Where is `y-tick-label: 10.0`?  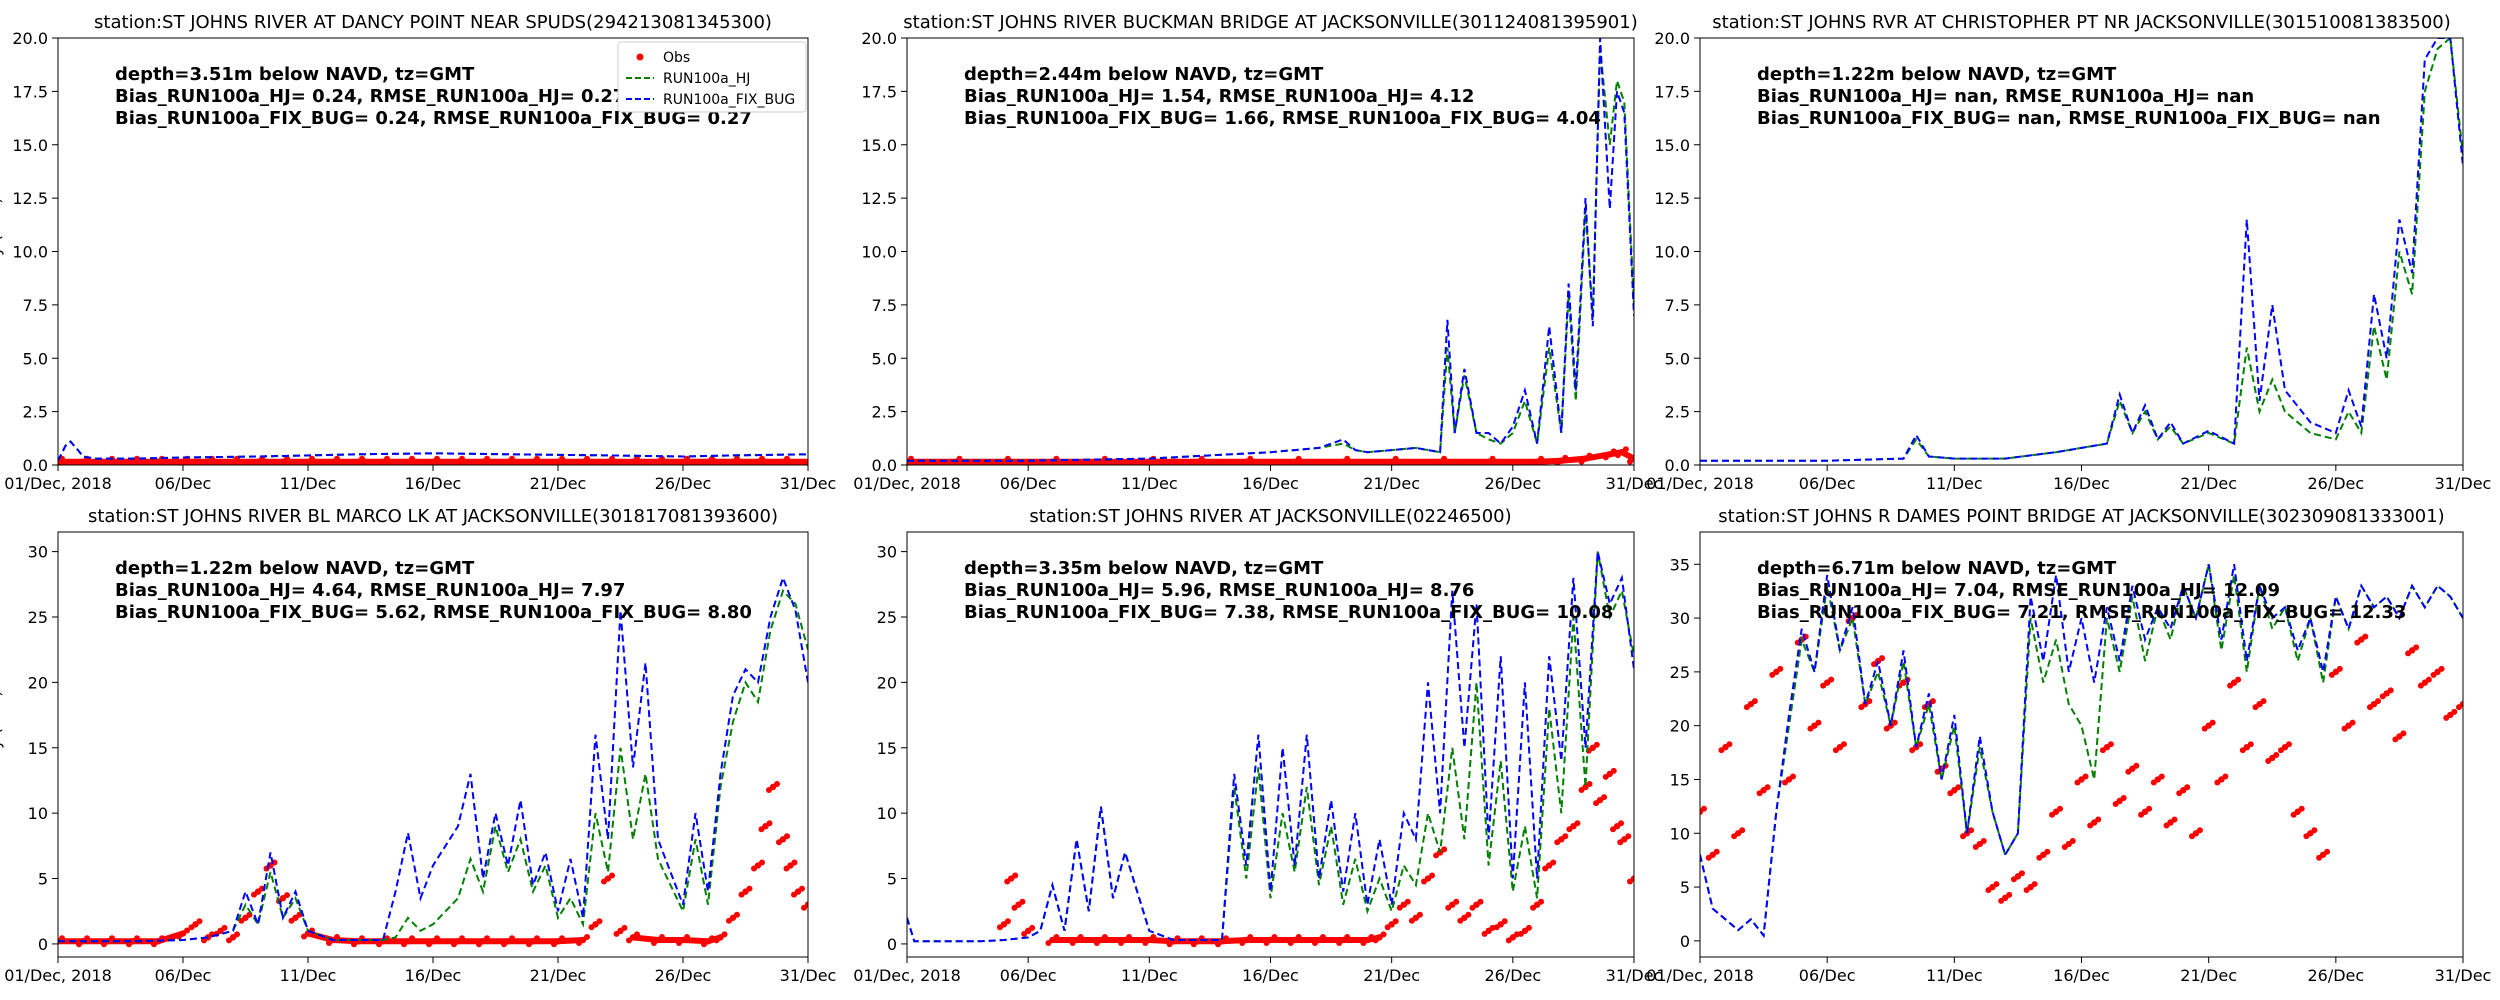
y-tick-label: 10.0 is located at coordinates (1672, 252).